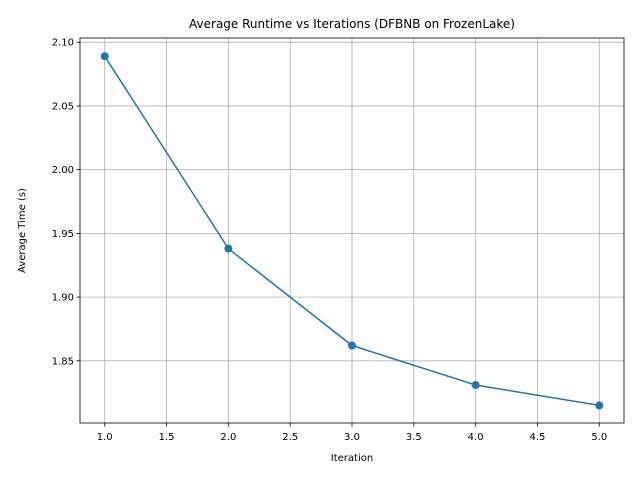 Image resolution: width=640 pixels, height=484 pixels. What do you see at coordinates (63, 298) in the screenshot?
I see `y-tick-label: 1.90` at bounding box center [63, 298].